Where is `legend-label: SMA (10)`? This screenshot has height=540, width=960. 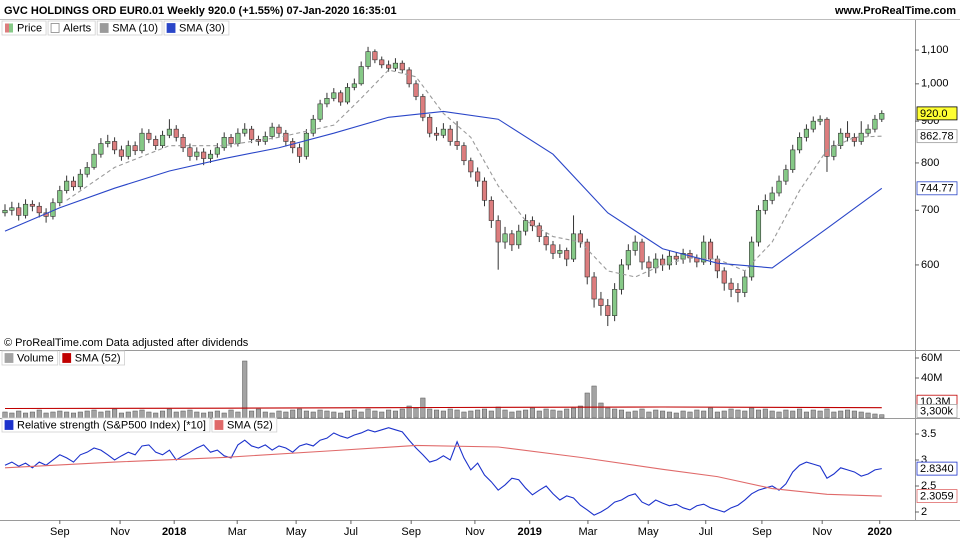 legend-label: SMA (10) is located at coordinates (135, 28).